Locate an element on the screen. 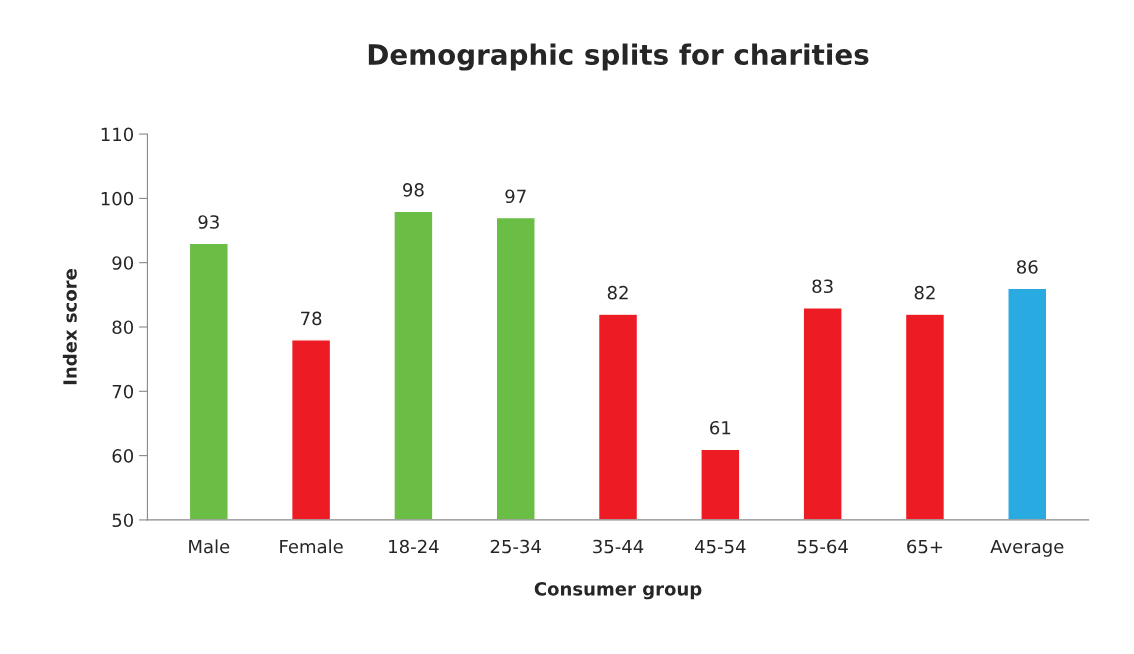 Image resolution: width=1134 pixels, height=654 pixels. x-tick-label: 55-64 is located at coordinates (822, 546).